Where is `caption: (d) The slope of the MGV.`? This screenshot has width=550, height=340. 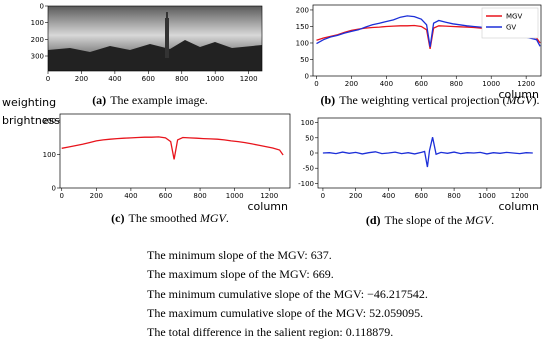
caption: (d) The slope of the MGV. is located at coordinates (430, 220).